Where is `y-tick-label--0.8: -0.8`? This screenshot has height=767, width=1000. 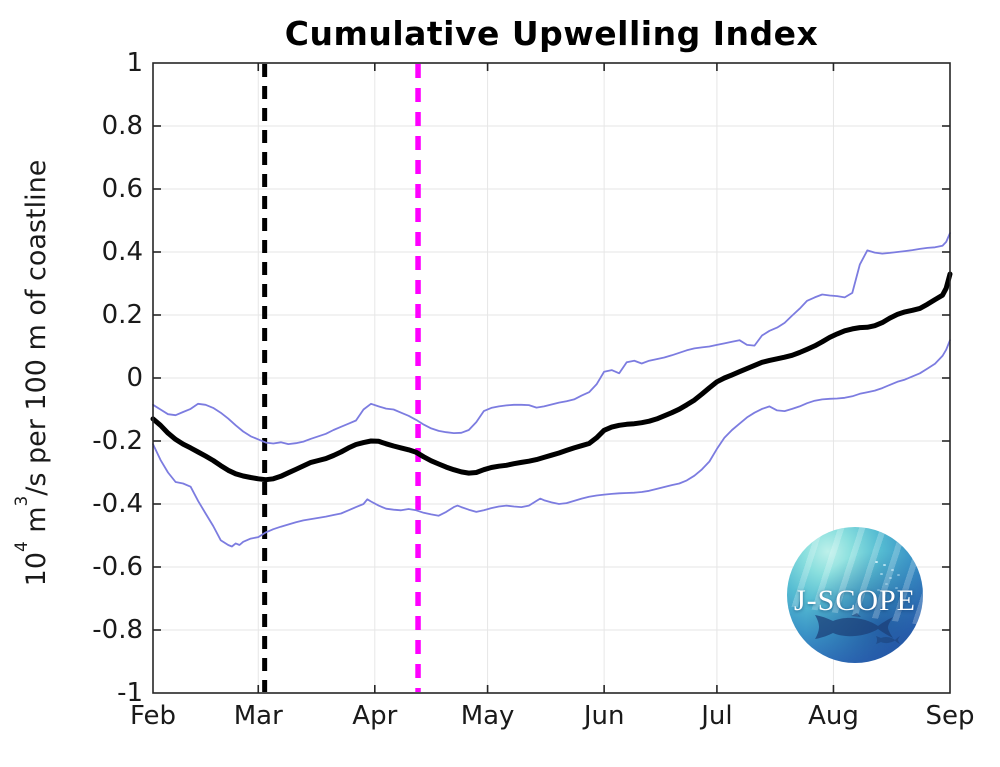
y-tick-label--0.8: -0.8 is located at coordinates (117, 630).